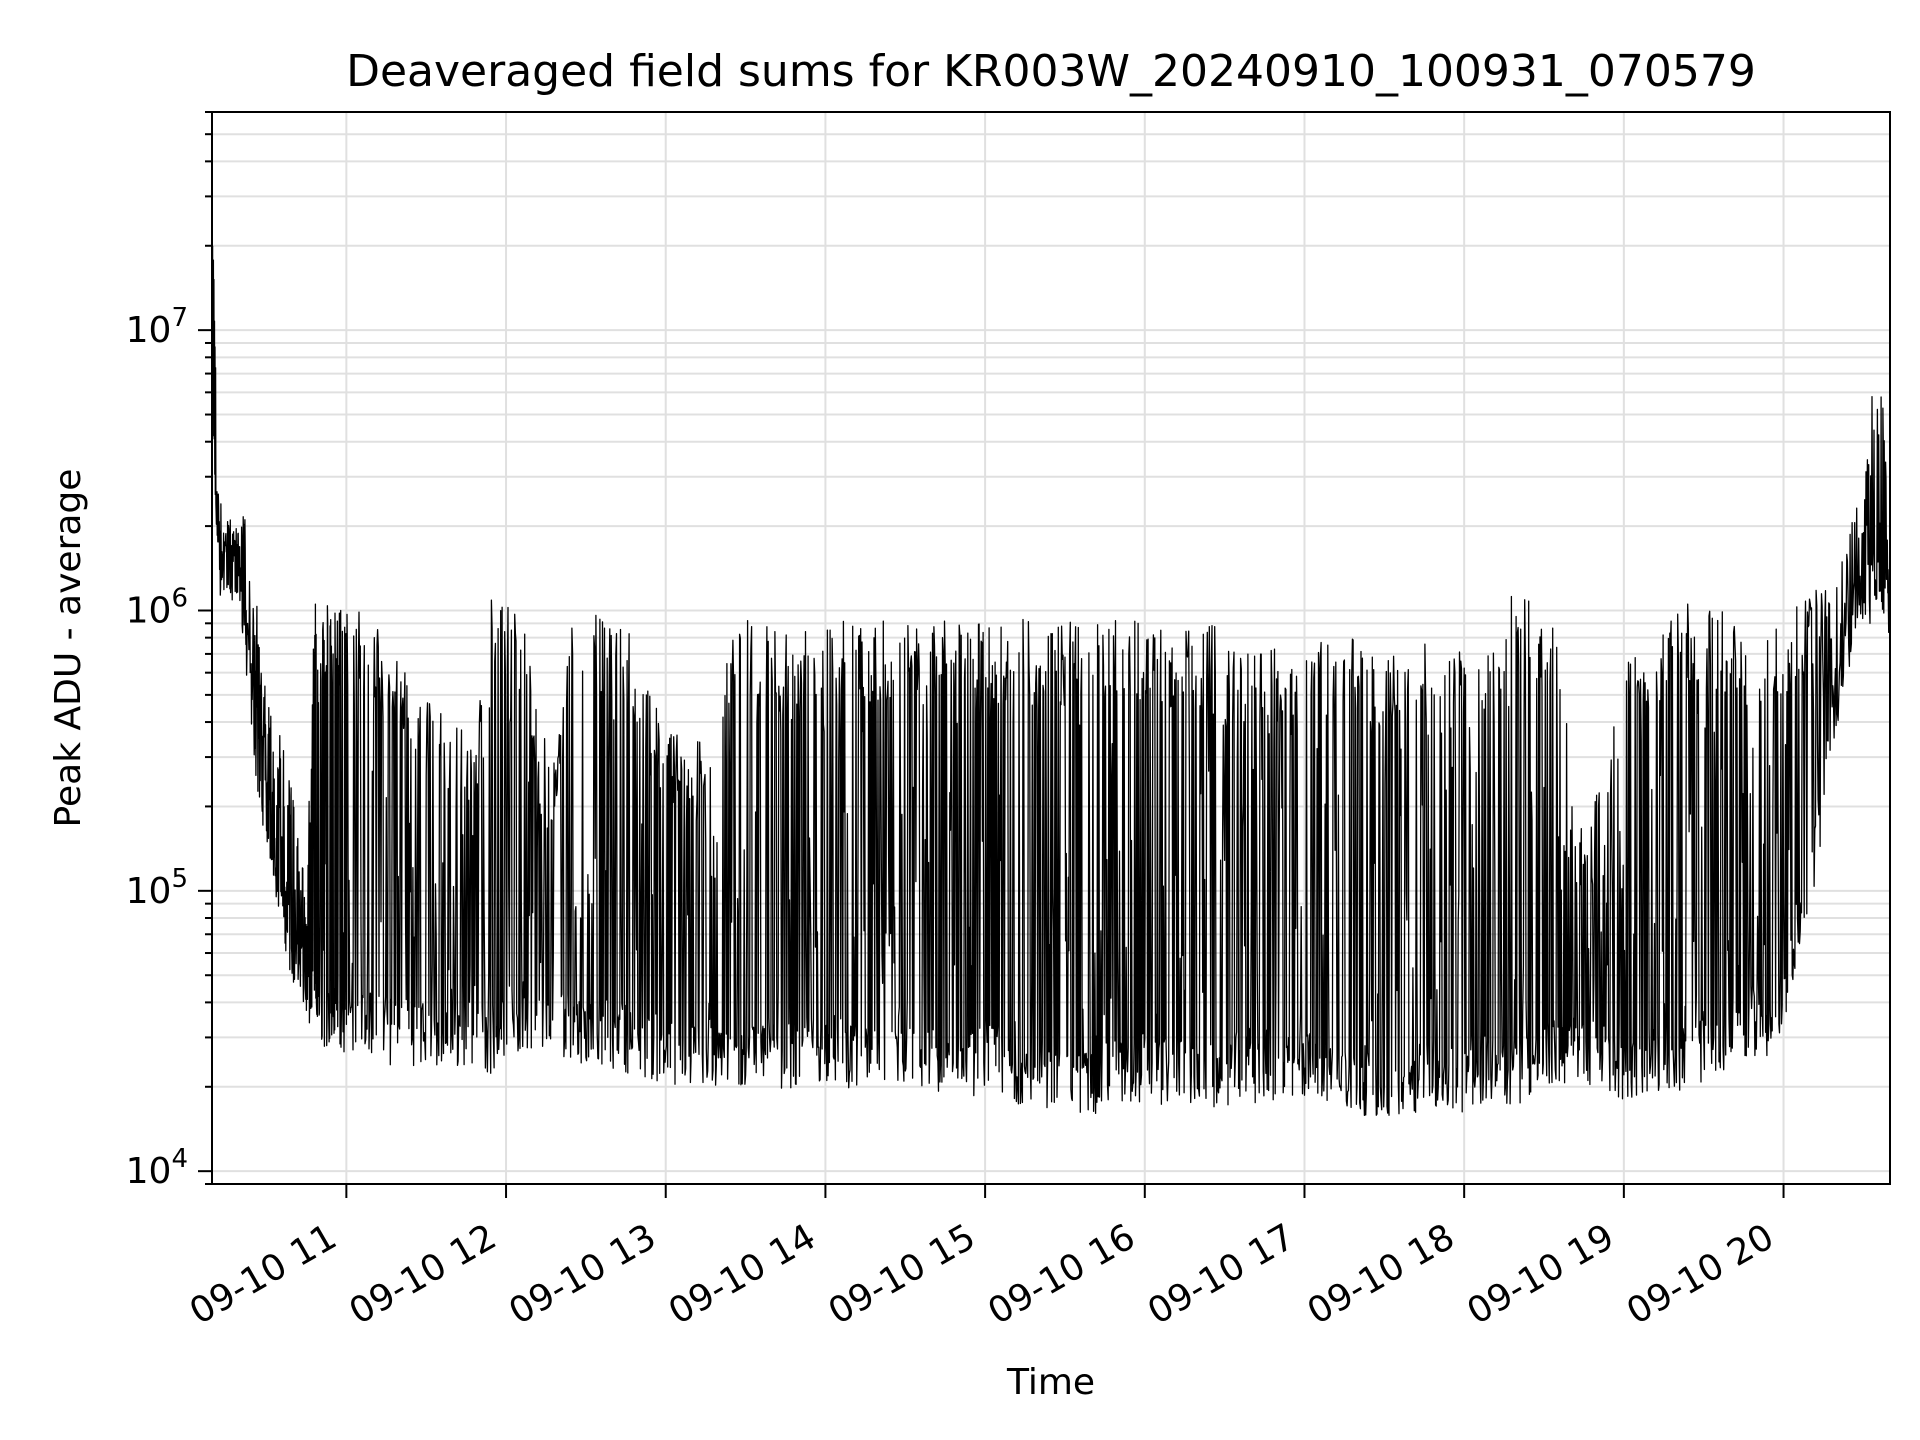 The width and height of the screenshot is (1920, 1440). What do you see at coordinates (157, 327) in the screenshot?
I see `y-tick-label: 10⁷` at bounding box center [157, 327].